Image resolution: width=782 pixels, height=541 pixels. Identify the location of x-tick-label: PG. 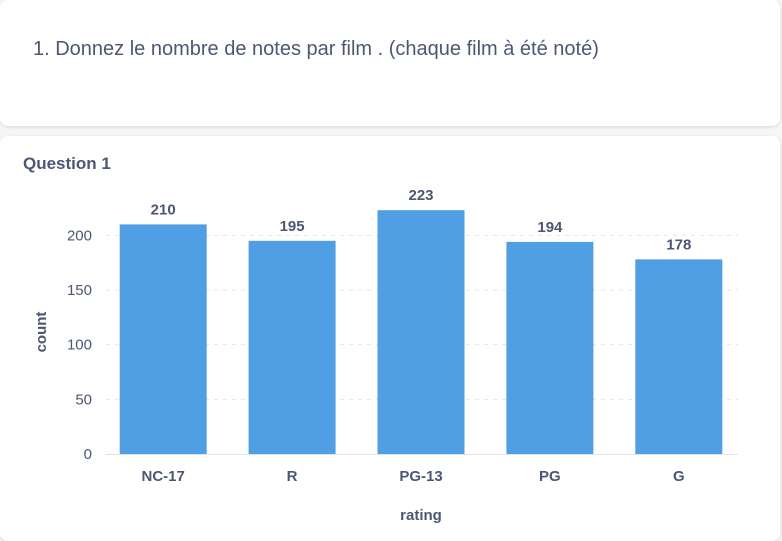
(550, 476).